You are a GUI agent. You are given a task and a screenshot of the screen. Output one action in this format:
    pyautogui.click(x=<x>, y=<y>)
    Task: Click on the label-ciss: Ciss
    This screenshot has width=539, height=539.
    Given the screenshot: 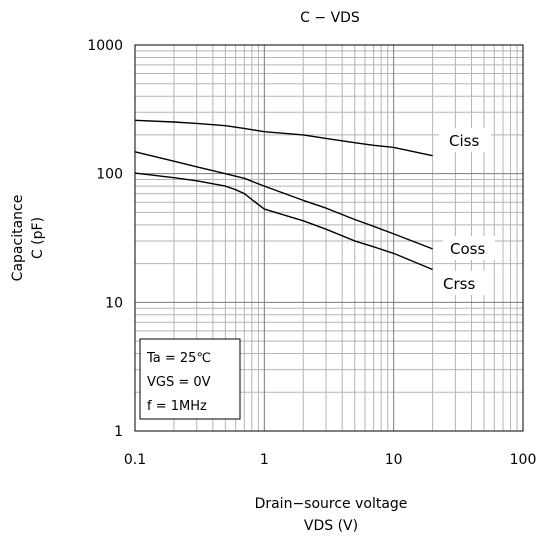 What is the action you would take?
    pyautogui.click(x=465, y=140)
    